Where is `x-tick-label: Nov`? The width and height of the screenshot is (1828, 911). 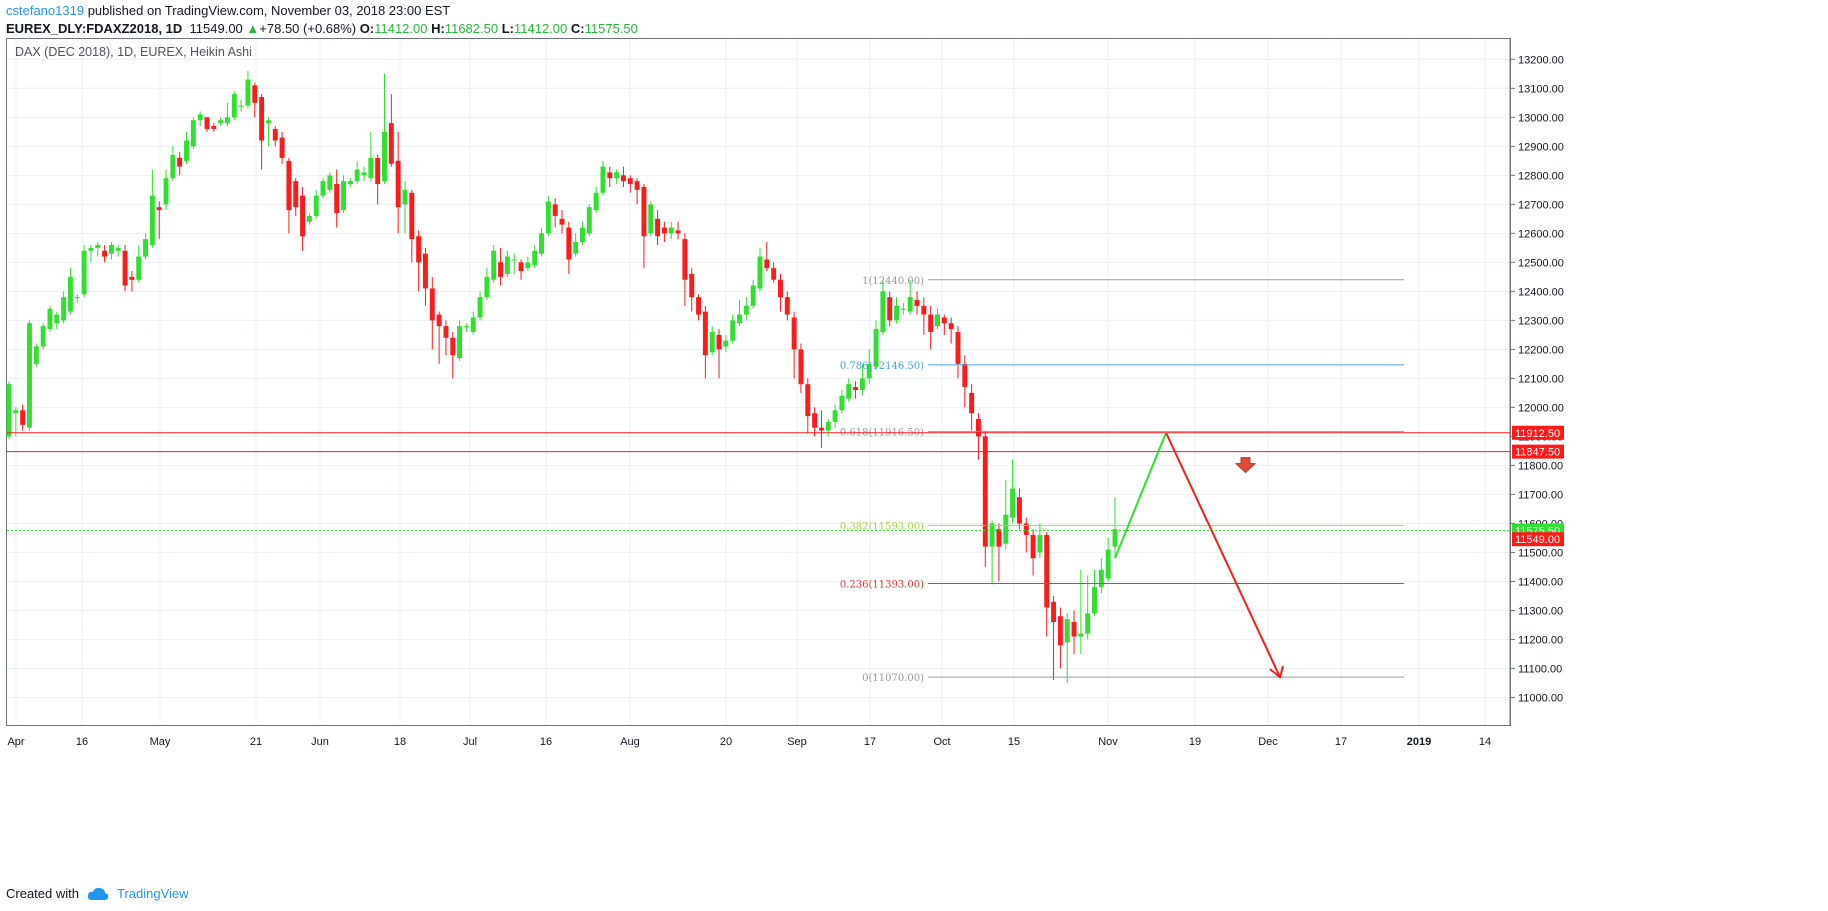 x-tick-label: Nov is located at coordinates (1108, 742).